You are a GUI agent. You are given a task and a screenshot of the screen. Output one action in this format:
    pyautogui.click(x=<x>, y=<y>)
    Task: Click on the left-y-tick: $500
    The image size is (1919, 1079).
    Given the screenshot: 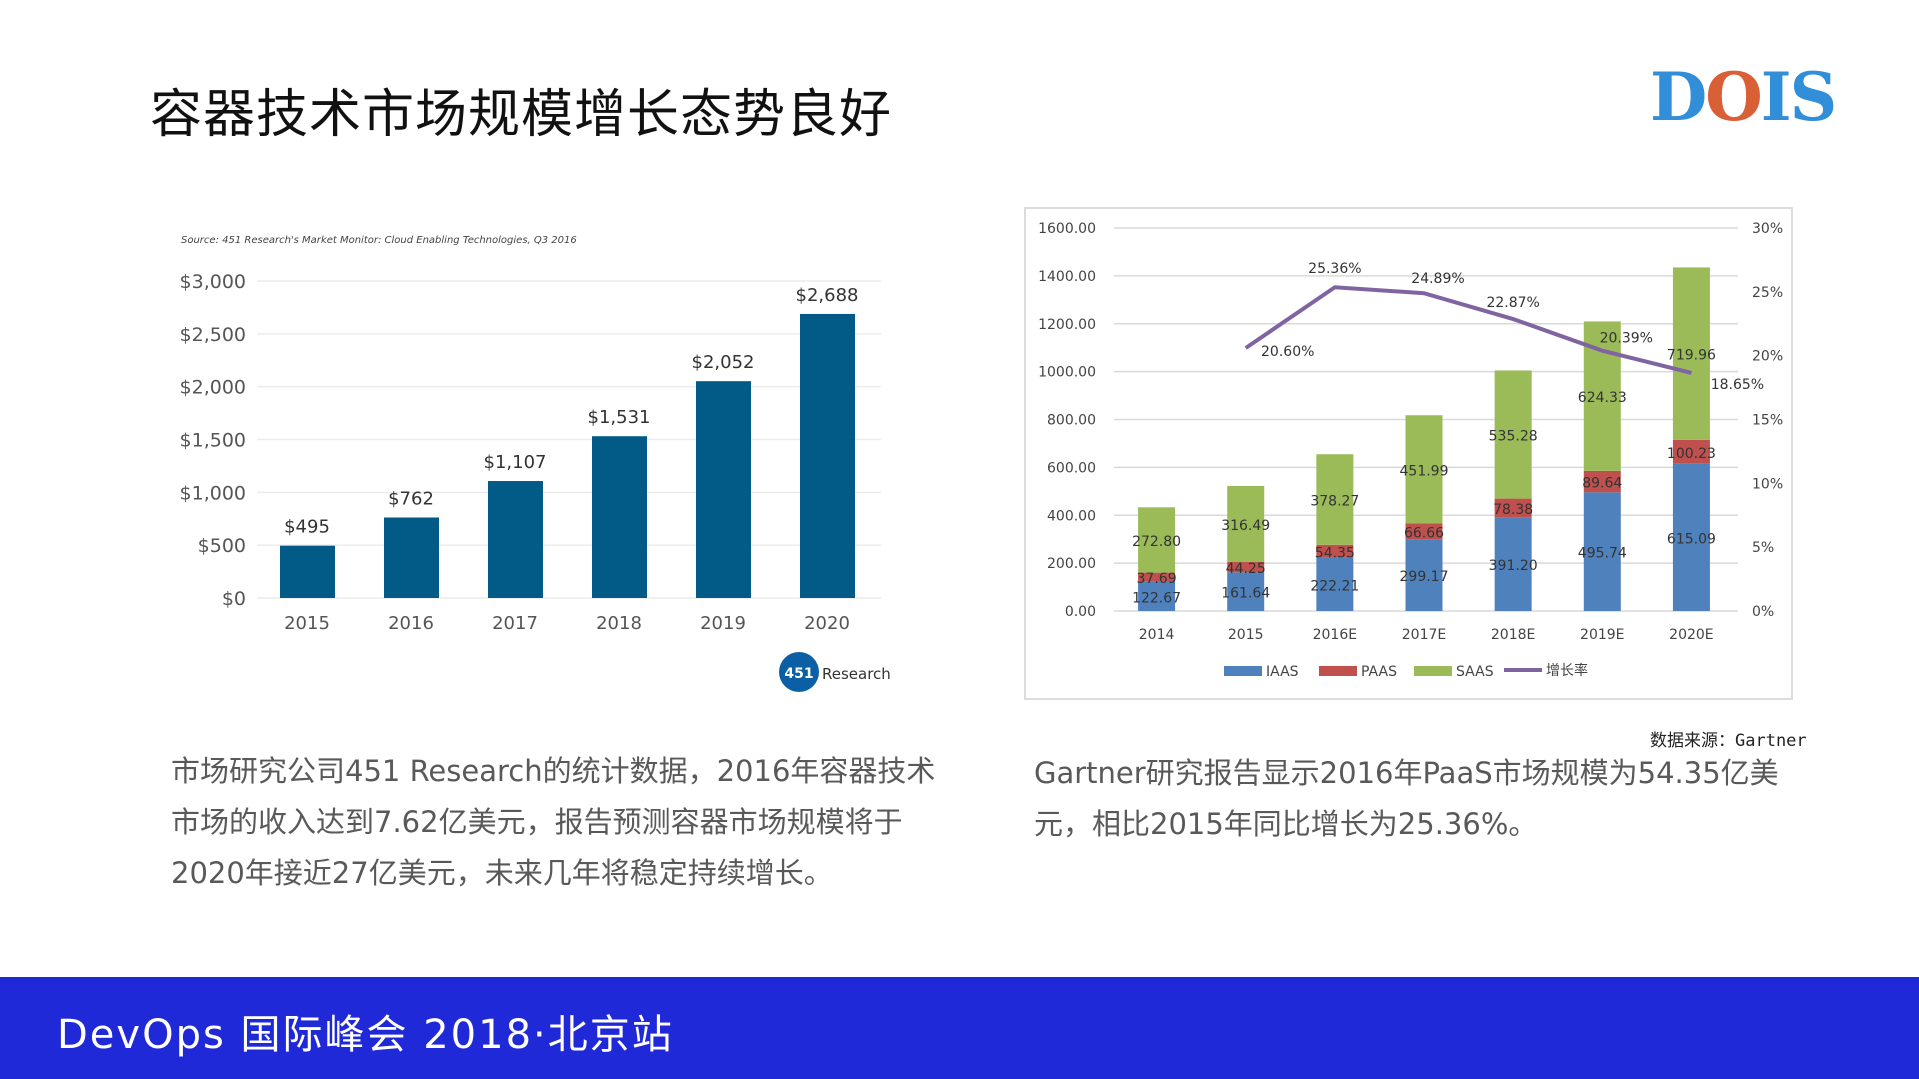 What is the action you would take?
    pyautogui.click(x=222, y=546)
    